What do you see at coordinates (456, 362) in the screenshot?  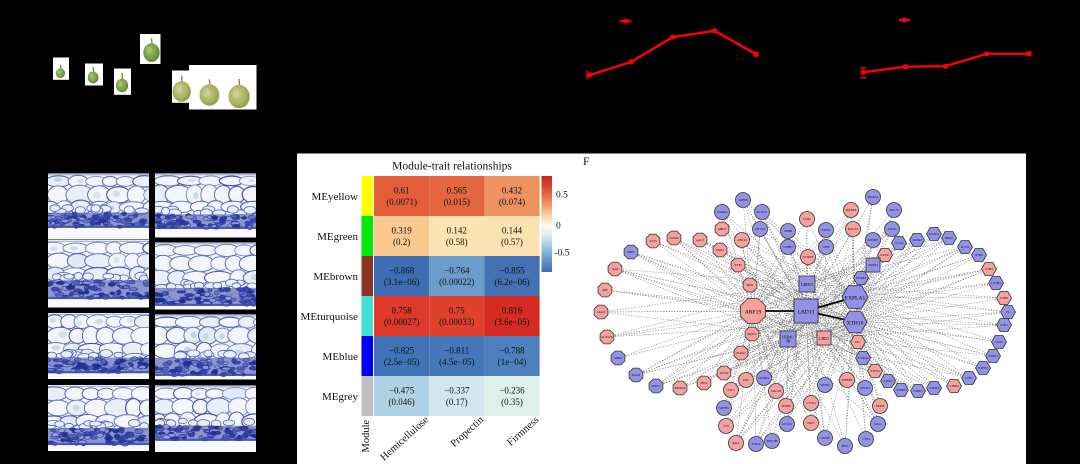 I see `svg-text: (4.5e−05)` at bounding box center [456, 362].